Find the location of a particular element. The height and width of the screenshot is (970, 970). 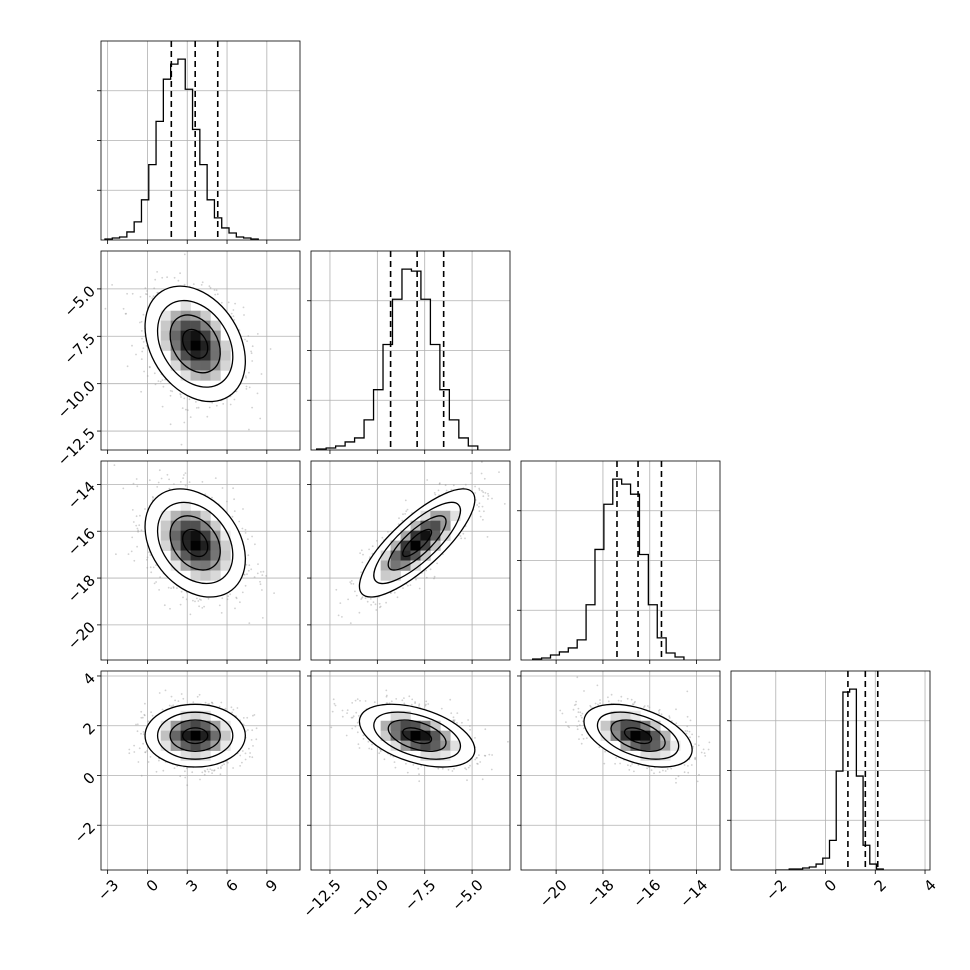

marginal-clip-group is located at coordinates (200, 140).